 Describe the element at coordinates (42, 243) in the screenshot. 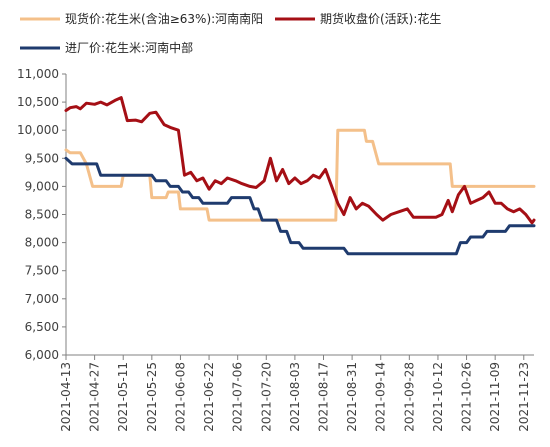

I see `y-tick-label: 8,000` at that location.